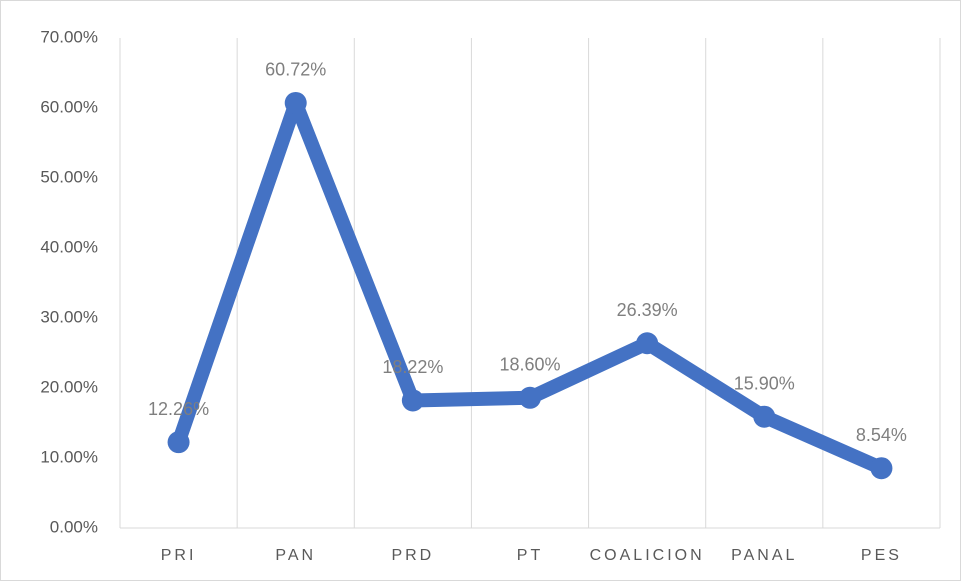  Describe the element at coordinates (647, 310) in the screenshot. I see `data-label: 26.39%` at that location.